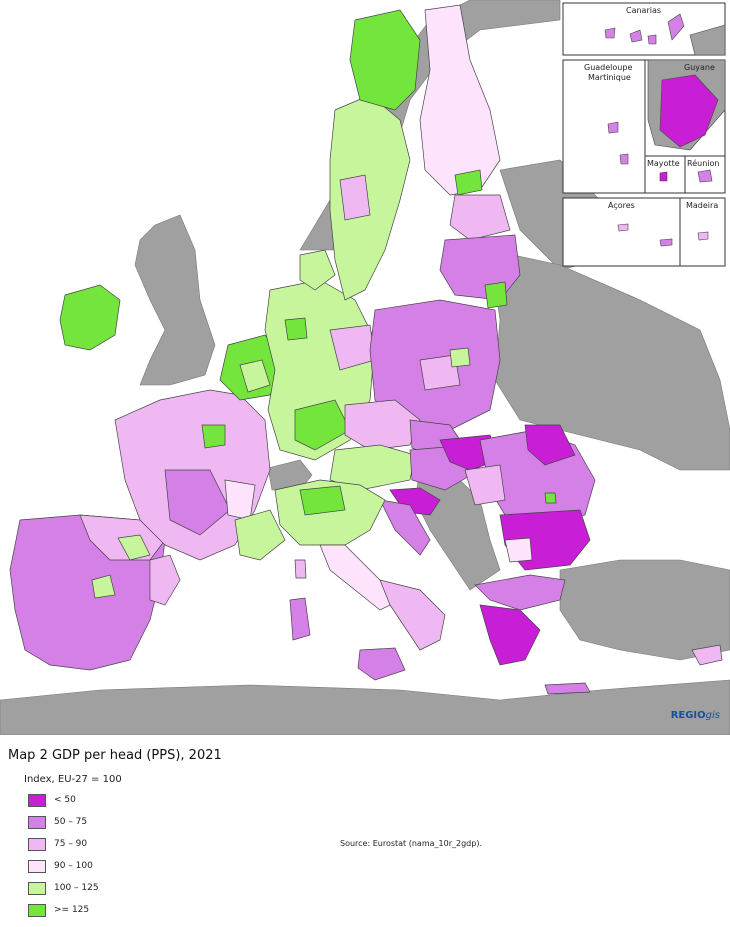 This screenshot has width=730, height=927. What do you see at coordinates (703, 163) in the screenshot?
I see `inset-label-reunion: Réunion` at bounding box center [703, 163].